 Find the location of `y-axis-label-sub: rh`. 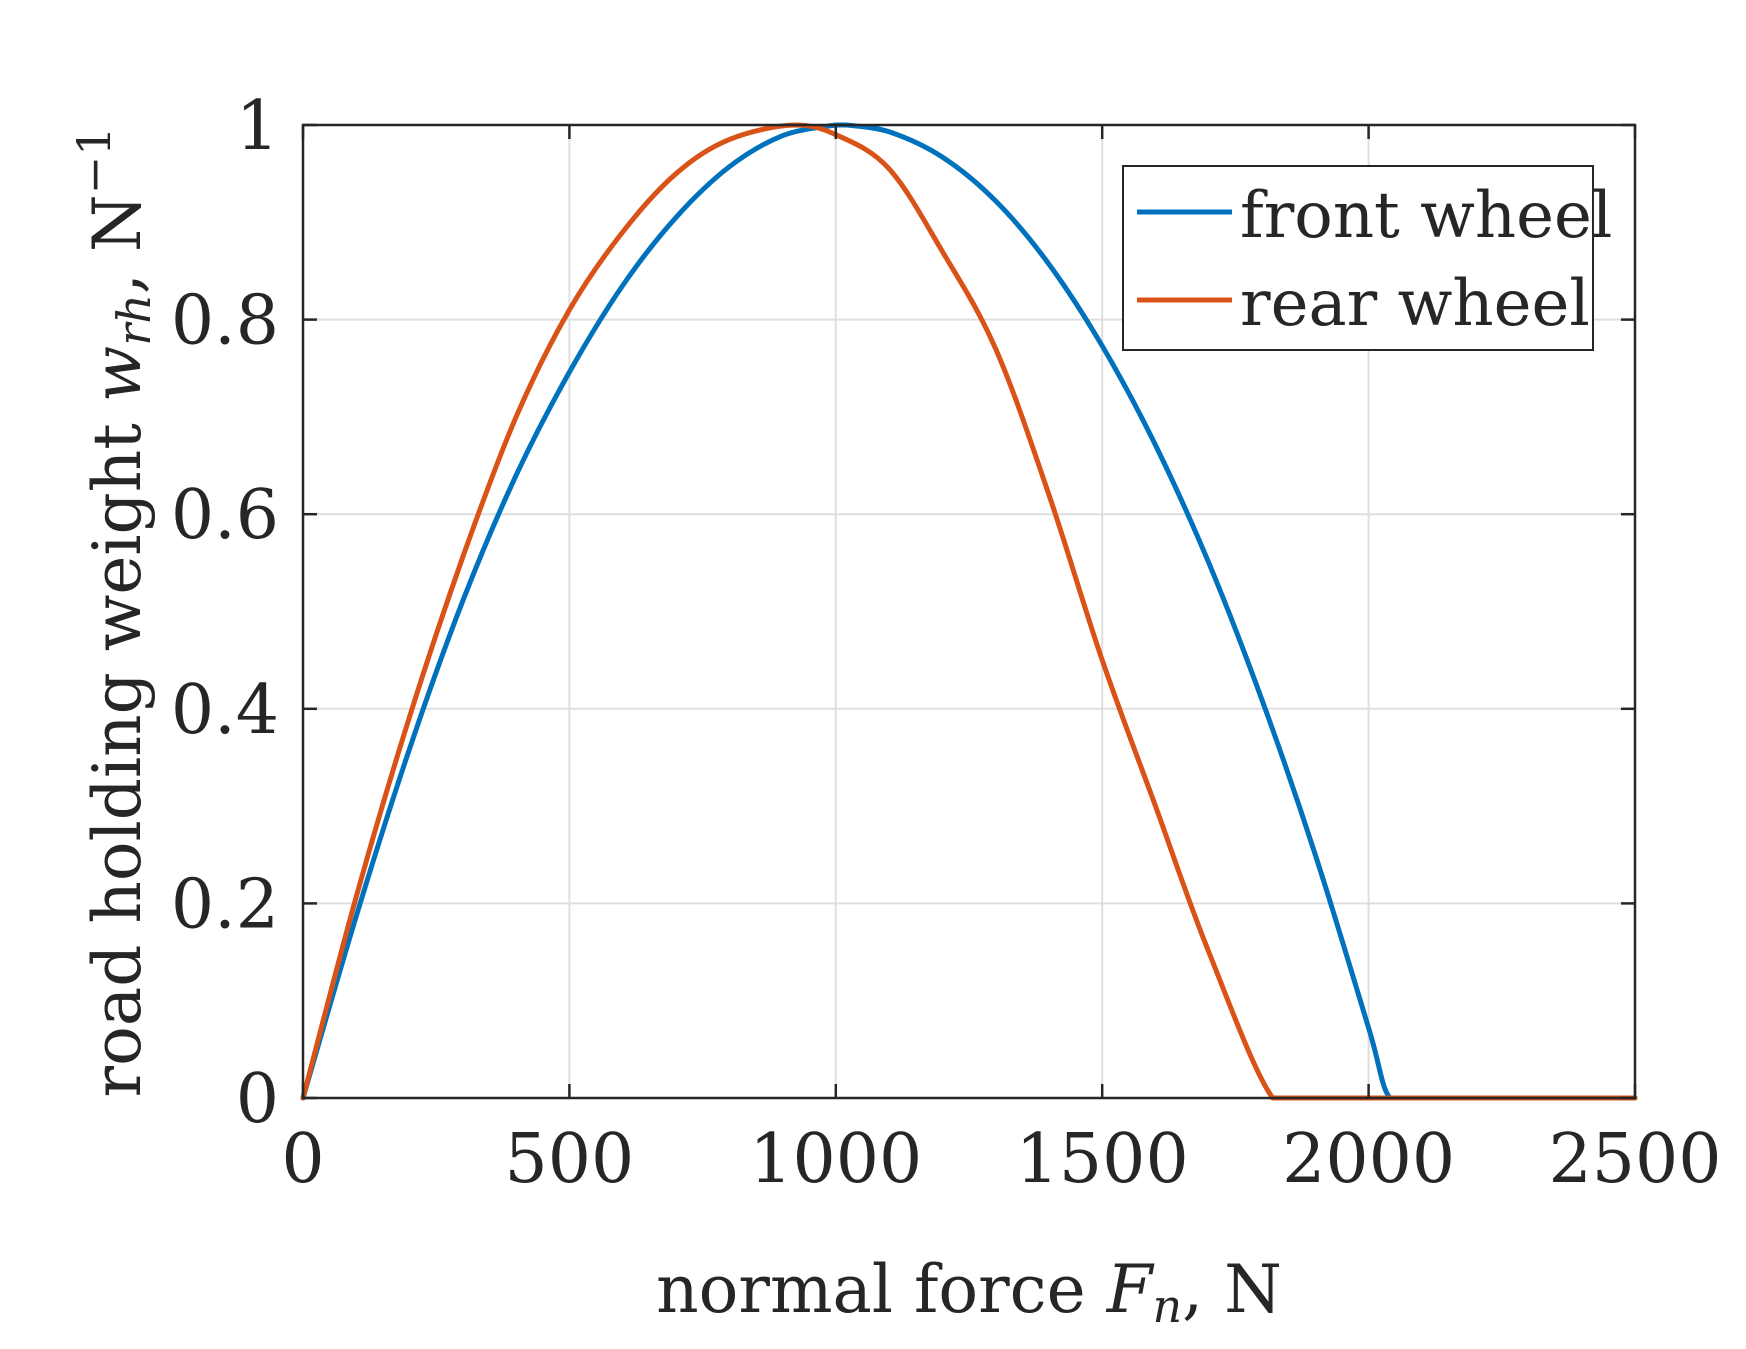

y-axis-label-sub: rh is located at coordinates (134, 320).